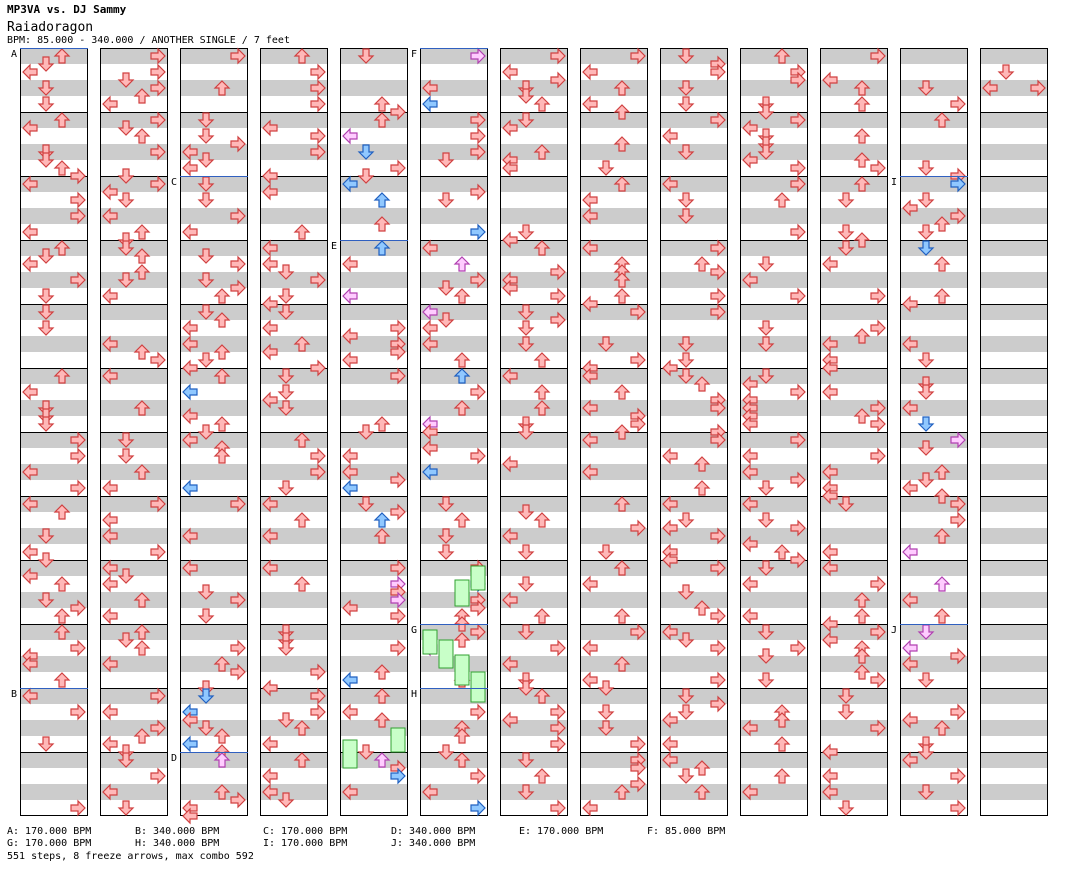 This screenshot has width=1072, height=888. I want to click on column-border, so click(774, 432).